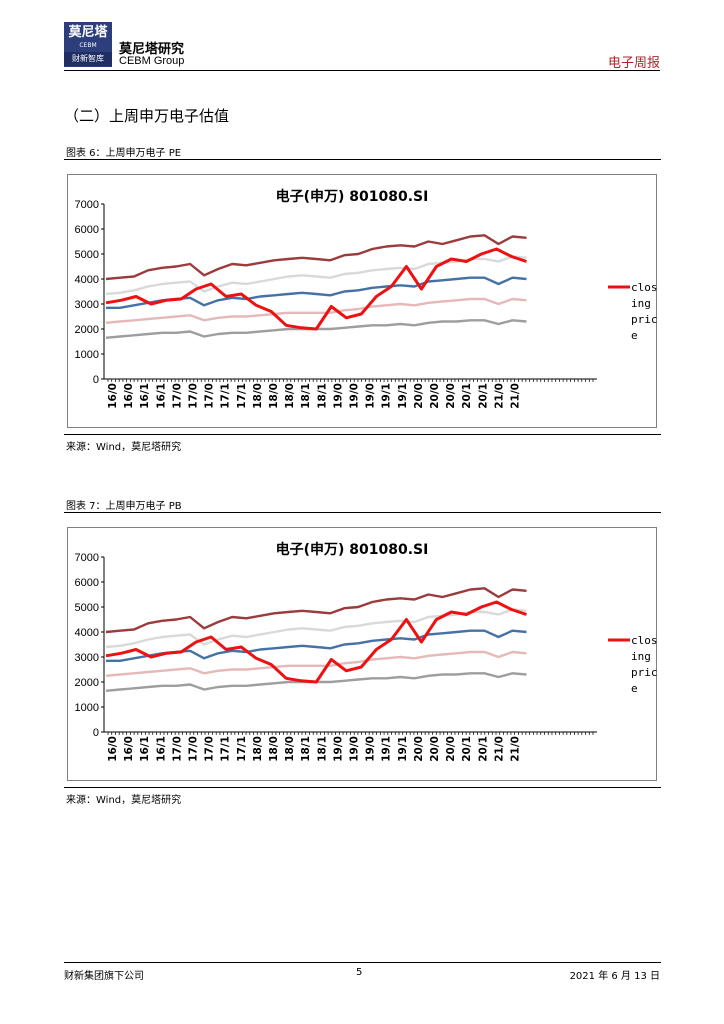 Image resolution: width=724 pixels, height=1024 pixels. I want to click on chart-title: 电子(申万) 801080.SI, so click(352, 196).